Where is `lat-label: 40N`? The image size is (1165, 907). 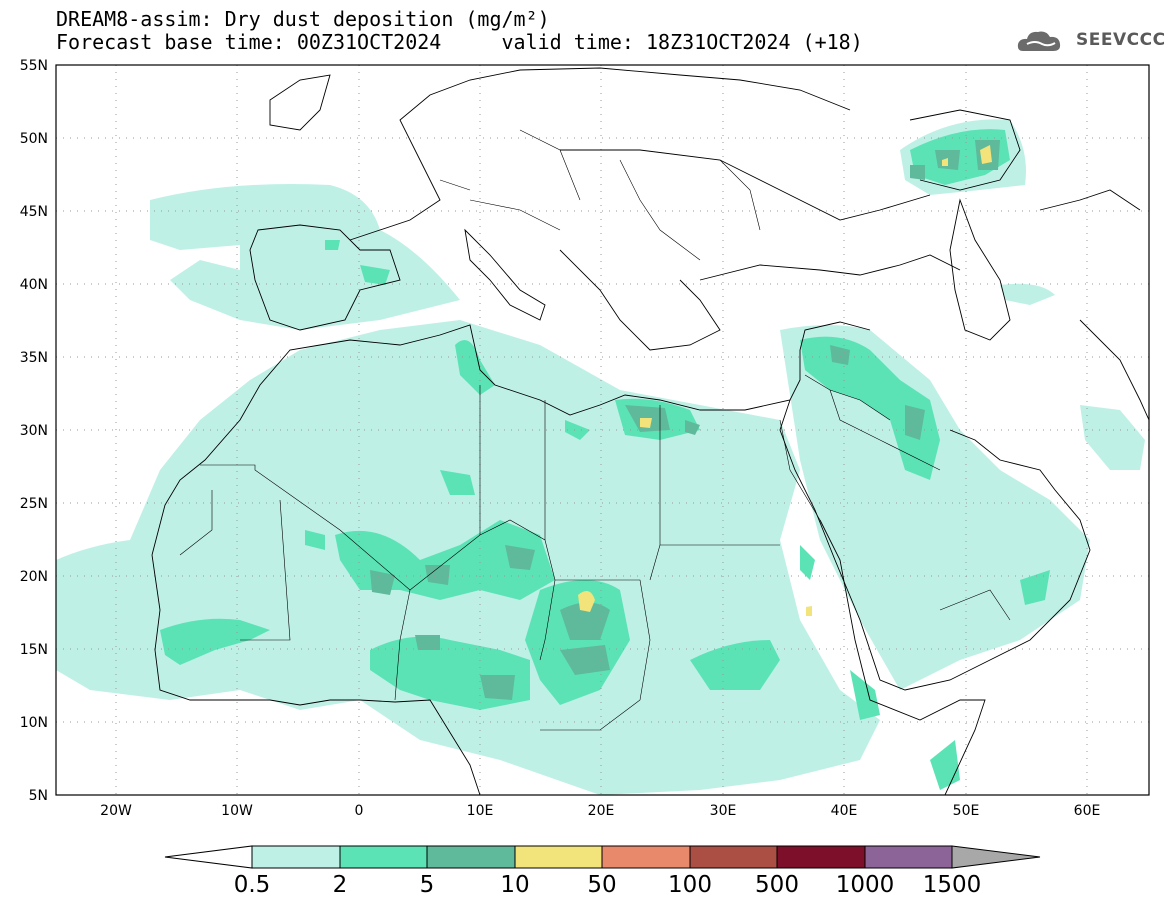
lat-label: 40N is located at coordinates (34, 285).